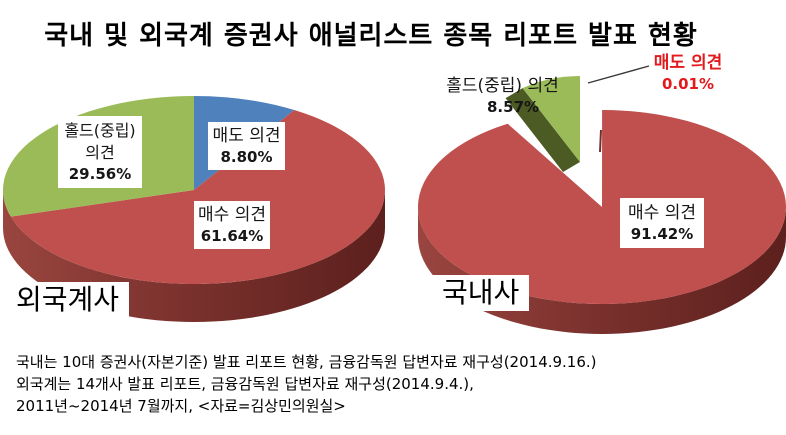 The image size is (786, 435). What do you see at coordinates (232, 236) in the screenshot?
I see `foreign-buy-pct: 61.64%` at bounding box center [232, 236].